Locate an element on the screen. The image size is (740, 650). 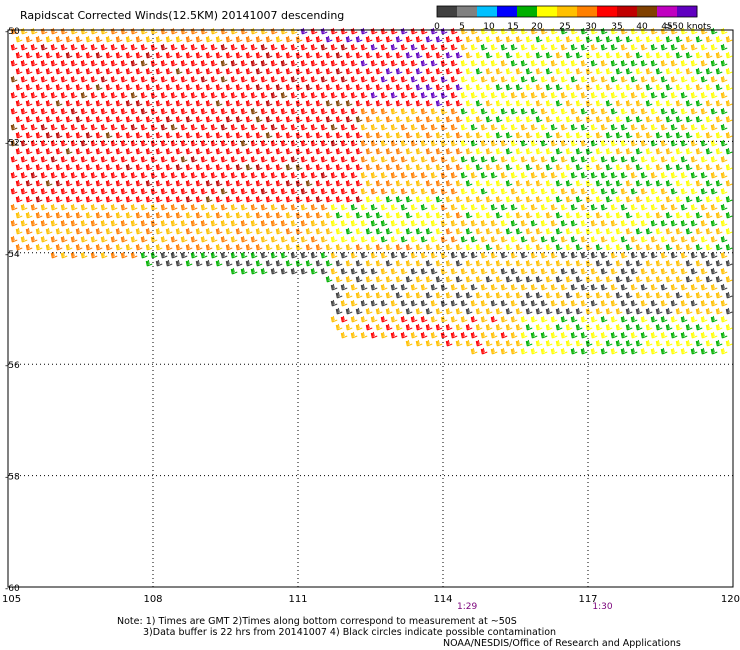
legend-tick-label: 40 is located at coordinates (642, 27).